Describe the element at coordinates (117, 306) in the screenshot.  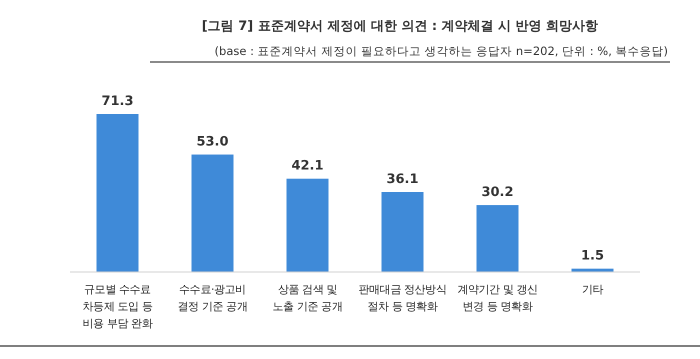
I see `x-tick-label: 규모별 수수료 차등제 도입 등 비용 부담 완화` at that location.